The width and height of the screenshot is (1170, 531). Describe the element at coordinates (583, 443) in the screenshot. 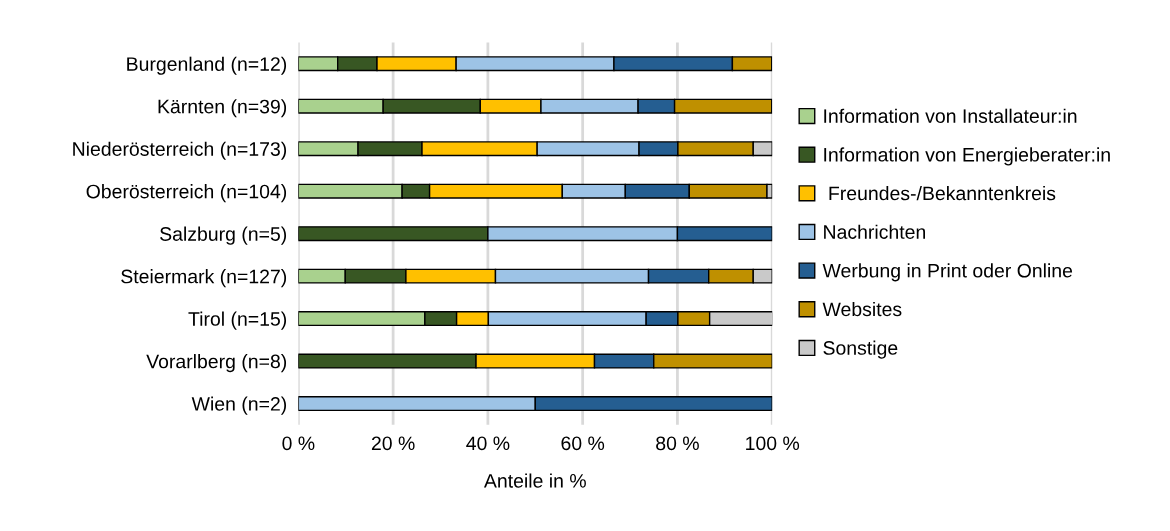

I see `x-tick-label: 60 %` at that location.